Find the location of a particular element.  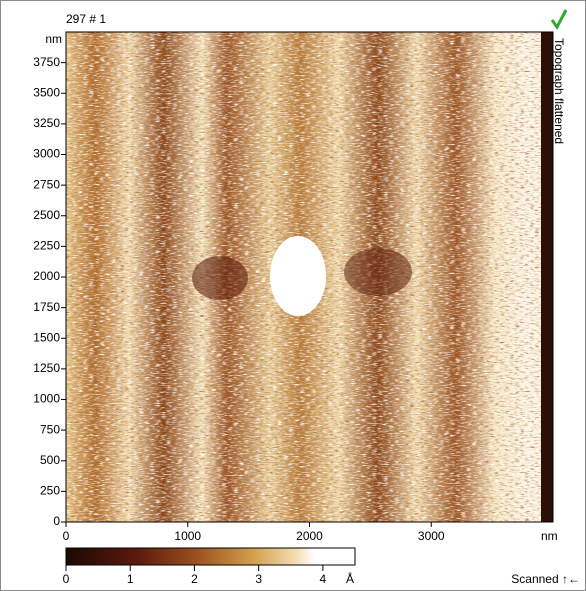

status-check is located at coordinates (559, 19).